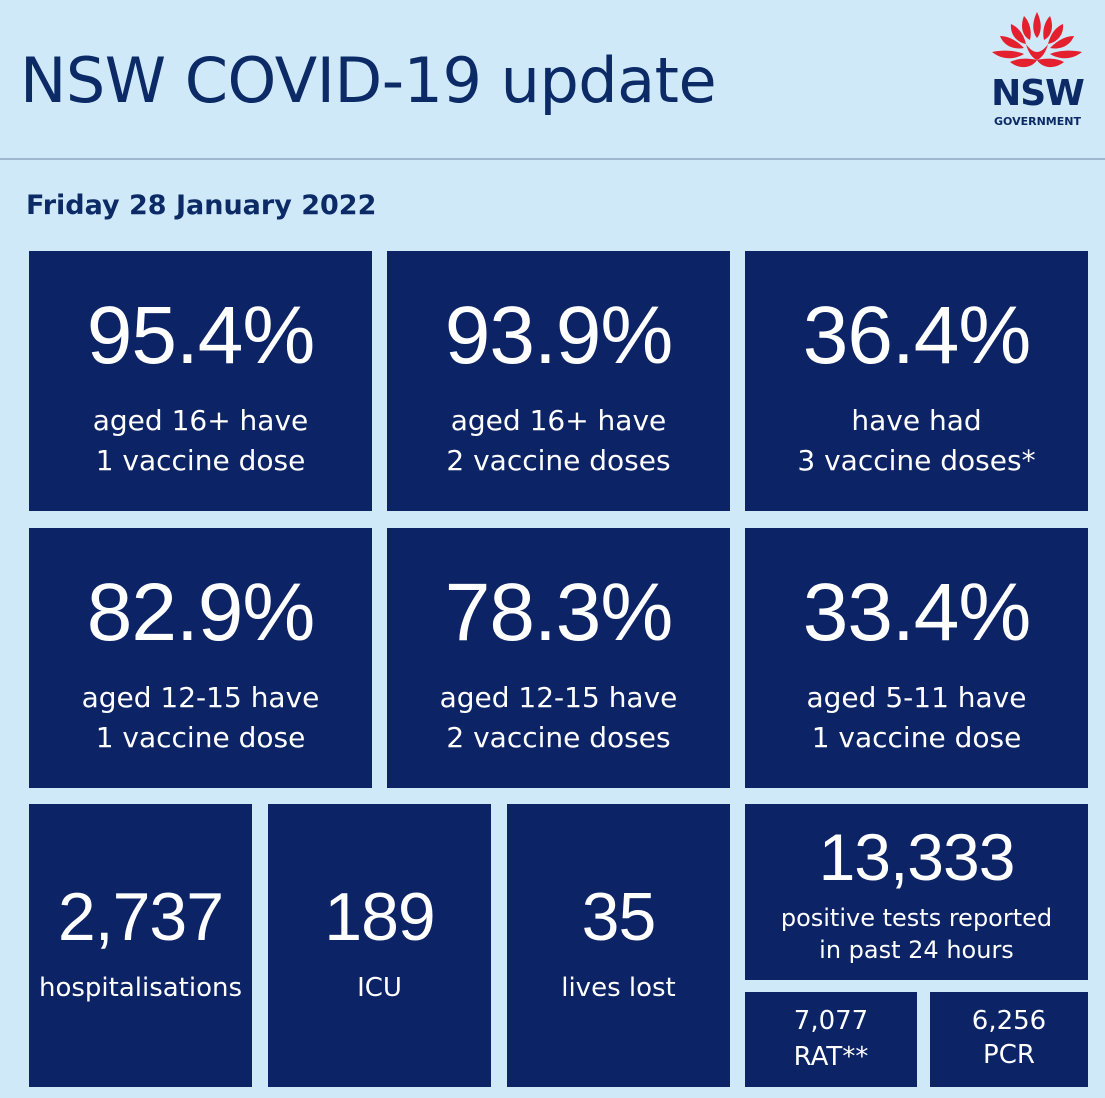 This screenshot has height=1098, width=1105. Describe the element at coordinates (368, 80) in the screenshot. I see `page-title: NSW COVID-19 update` at that location.